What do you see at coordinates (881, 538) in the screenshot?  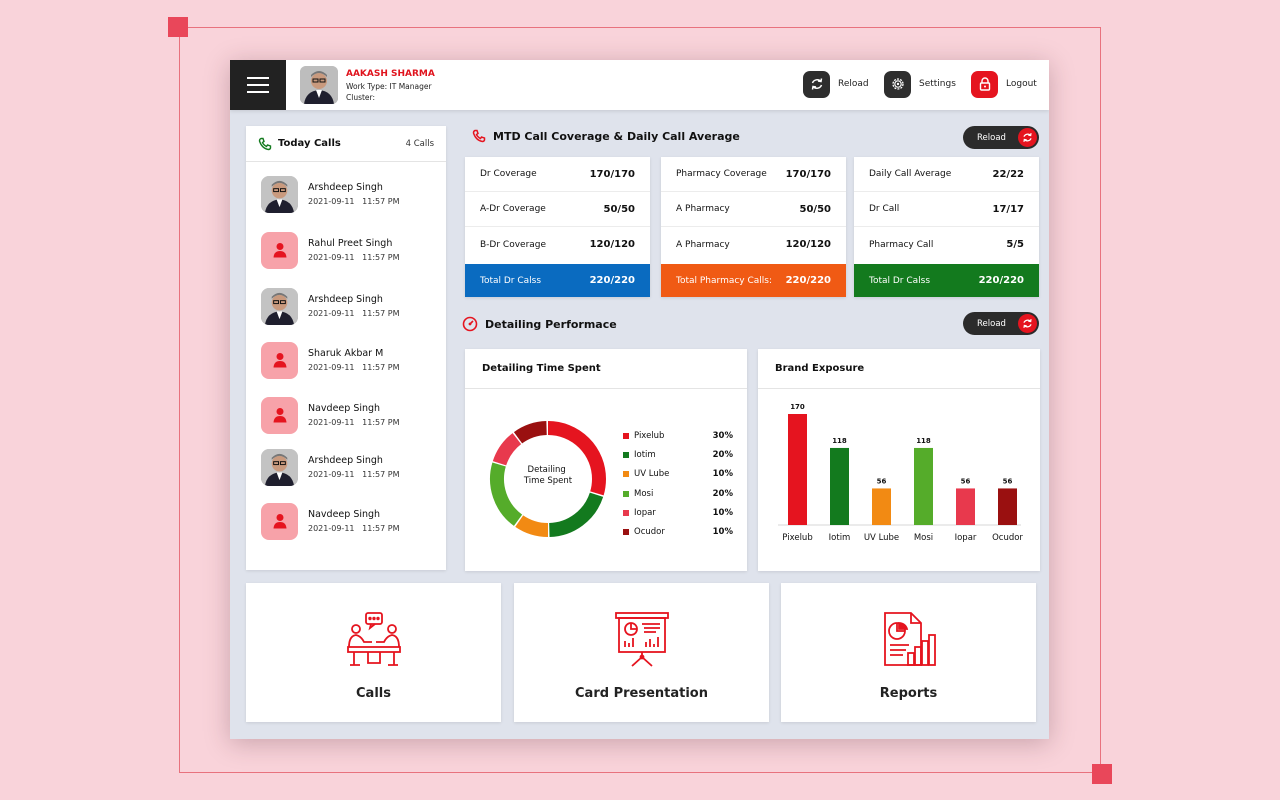 I see `bar-category-label: UV Lube` at bounding box center [881, 538].